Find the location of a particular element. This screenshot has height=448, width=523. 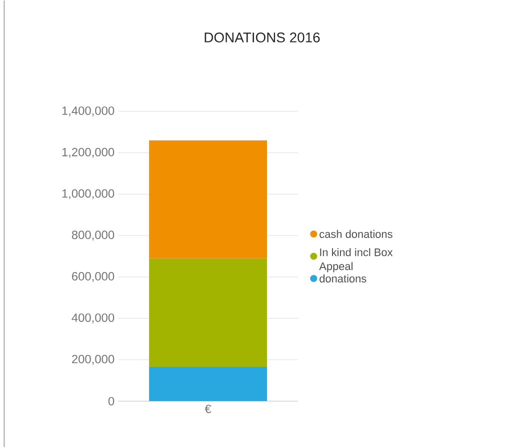

y-tick-label: 1,000,000 is located at coordinates (88, 194).